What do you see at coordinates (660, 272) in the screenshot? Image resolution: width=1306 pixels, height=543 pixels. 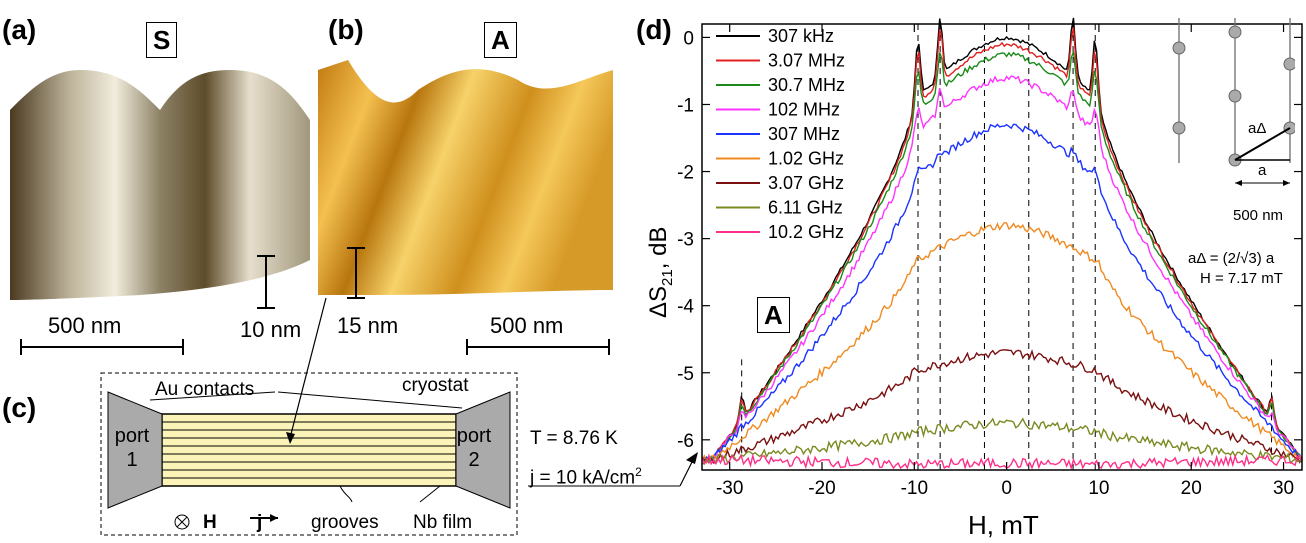 I see `y-axis-label: ΔS21, dB` at bounding box center [660, 272].